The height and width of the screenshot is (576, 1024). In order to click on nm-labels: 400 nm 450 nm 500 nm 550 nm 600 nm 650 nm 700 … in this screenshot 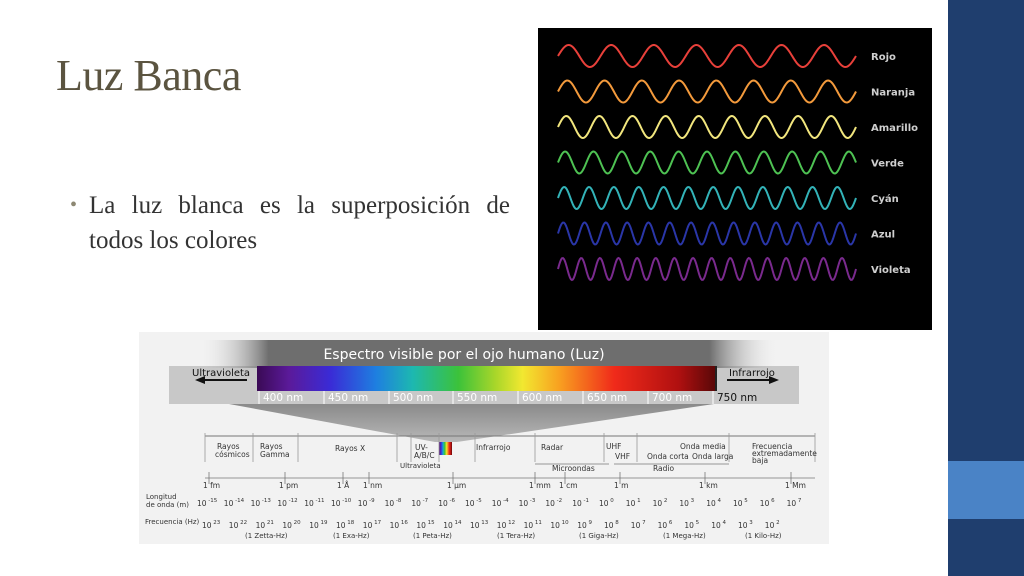, I will do `click(507, 397)`.